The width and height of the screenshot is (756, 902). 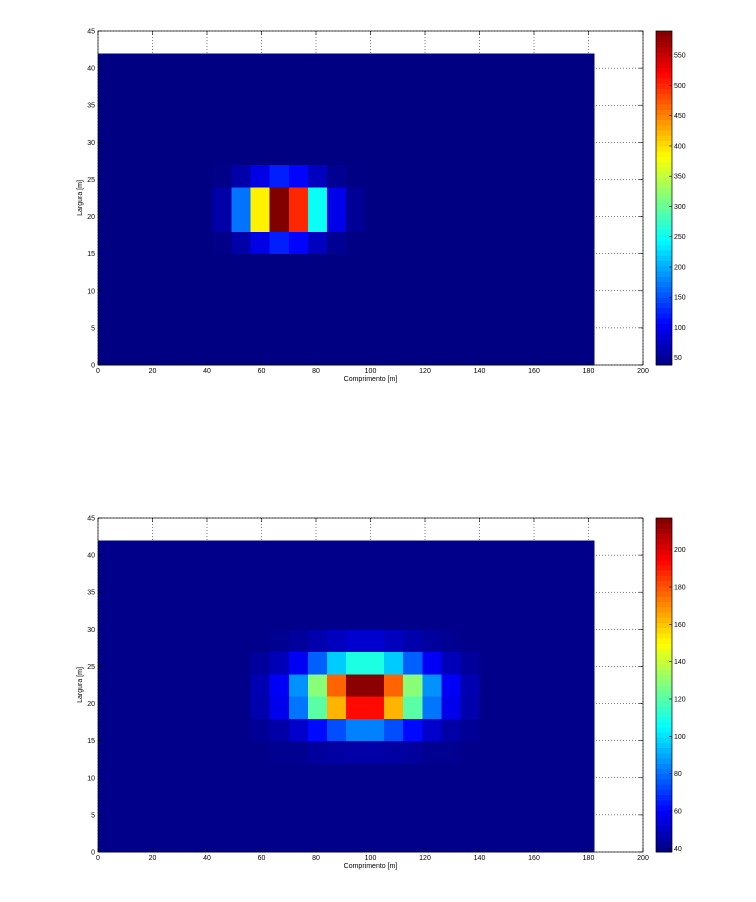 What do you see at coordinates (589, 858) in the screenshot?
I see `x-tick-label: 180` at bounding box center [589, 858].